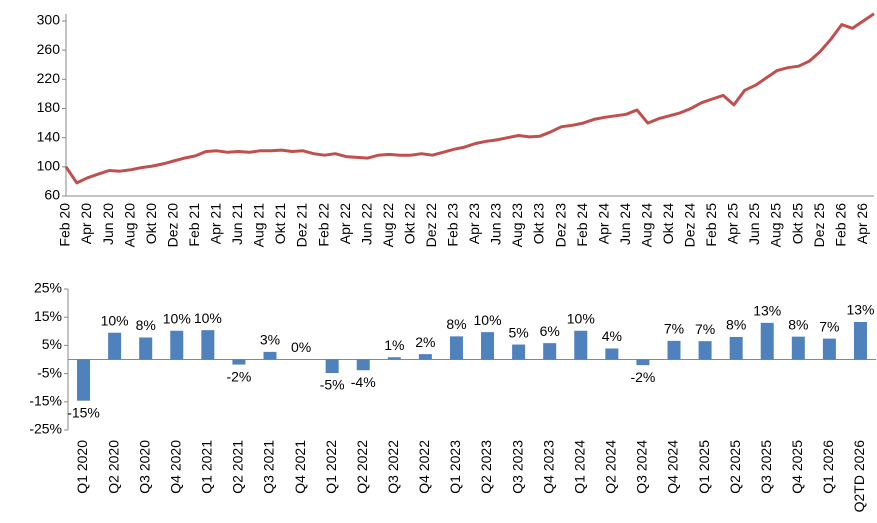 Image resolution: width=877 pixels, height=523 pixels. What do you see at coordinates (45, 429) in the screenshot?
I see `y-tick-label: -25%` at bounding box center [45, 429].